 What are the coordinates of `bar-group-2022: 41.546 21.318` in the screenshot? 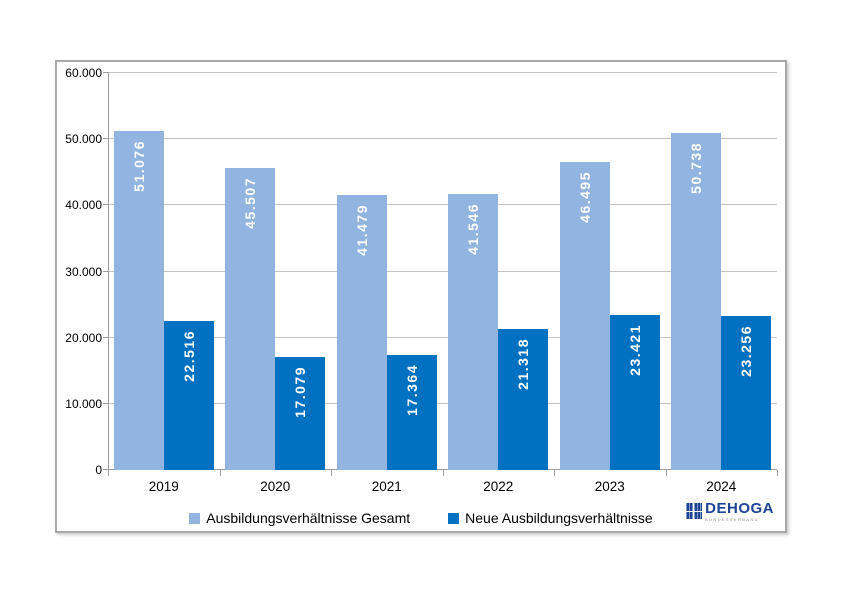 It's located at (499, 271).